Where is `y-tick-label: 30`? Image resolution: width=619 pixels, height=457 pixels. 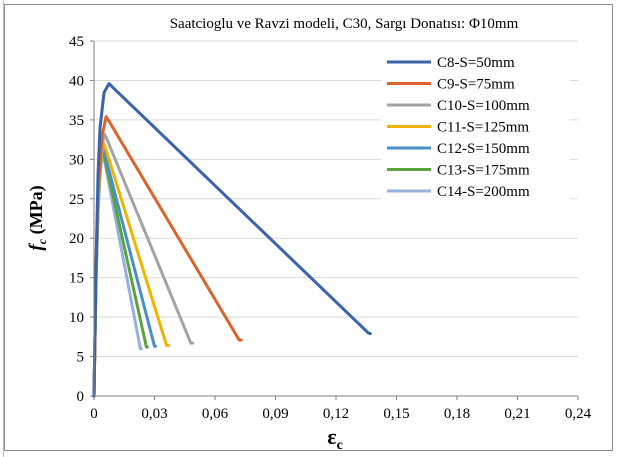 y-tick-label: 30 is located at coordinates (76, 160).